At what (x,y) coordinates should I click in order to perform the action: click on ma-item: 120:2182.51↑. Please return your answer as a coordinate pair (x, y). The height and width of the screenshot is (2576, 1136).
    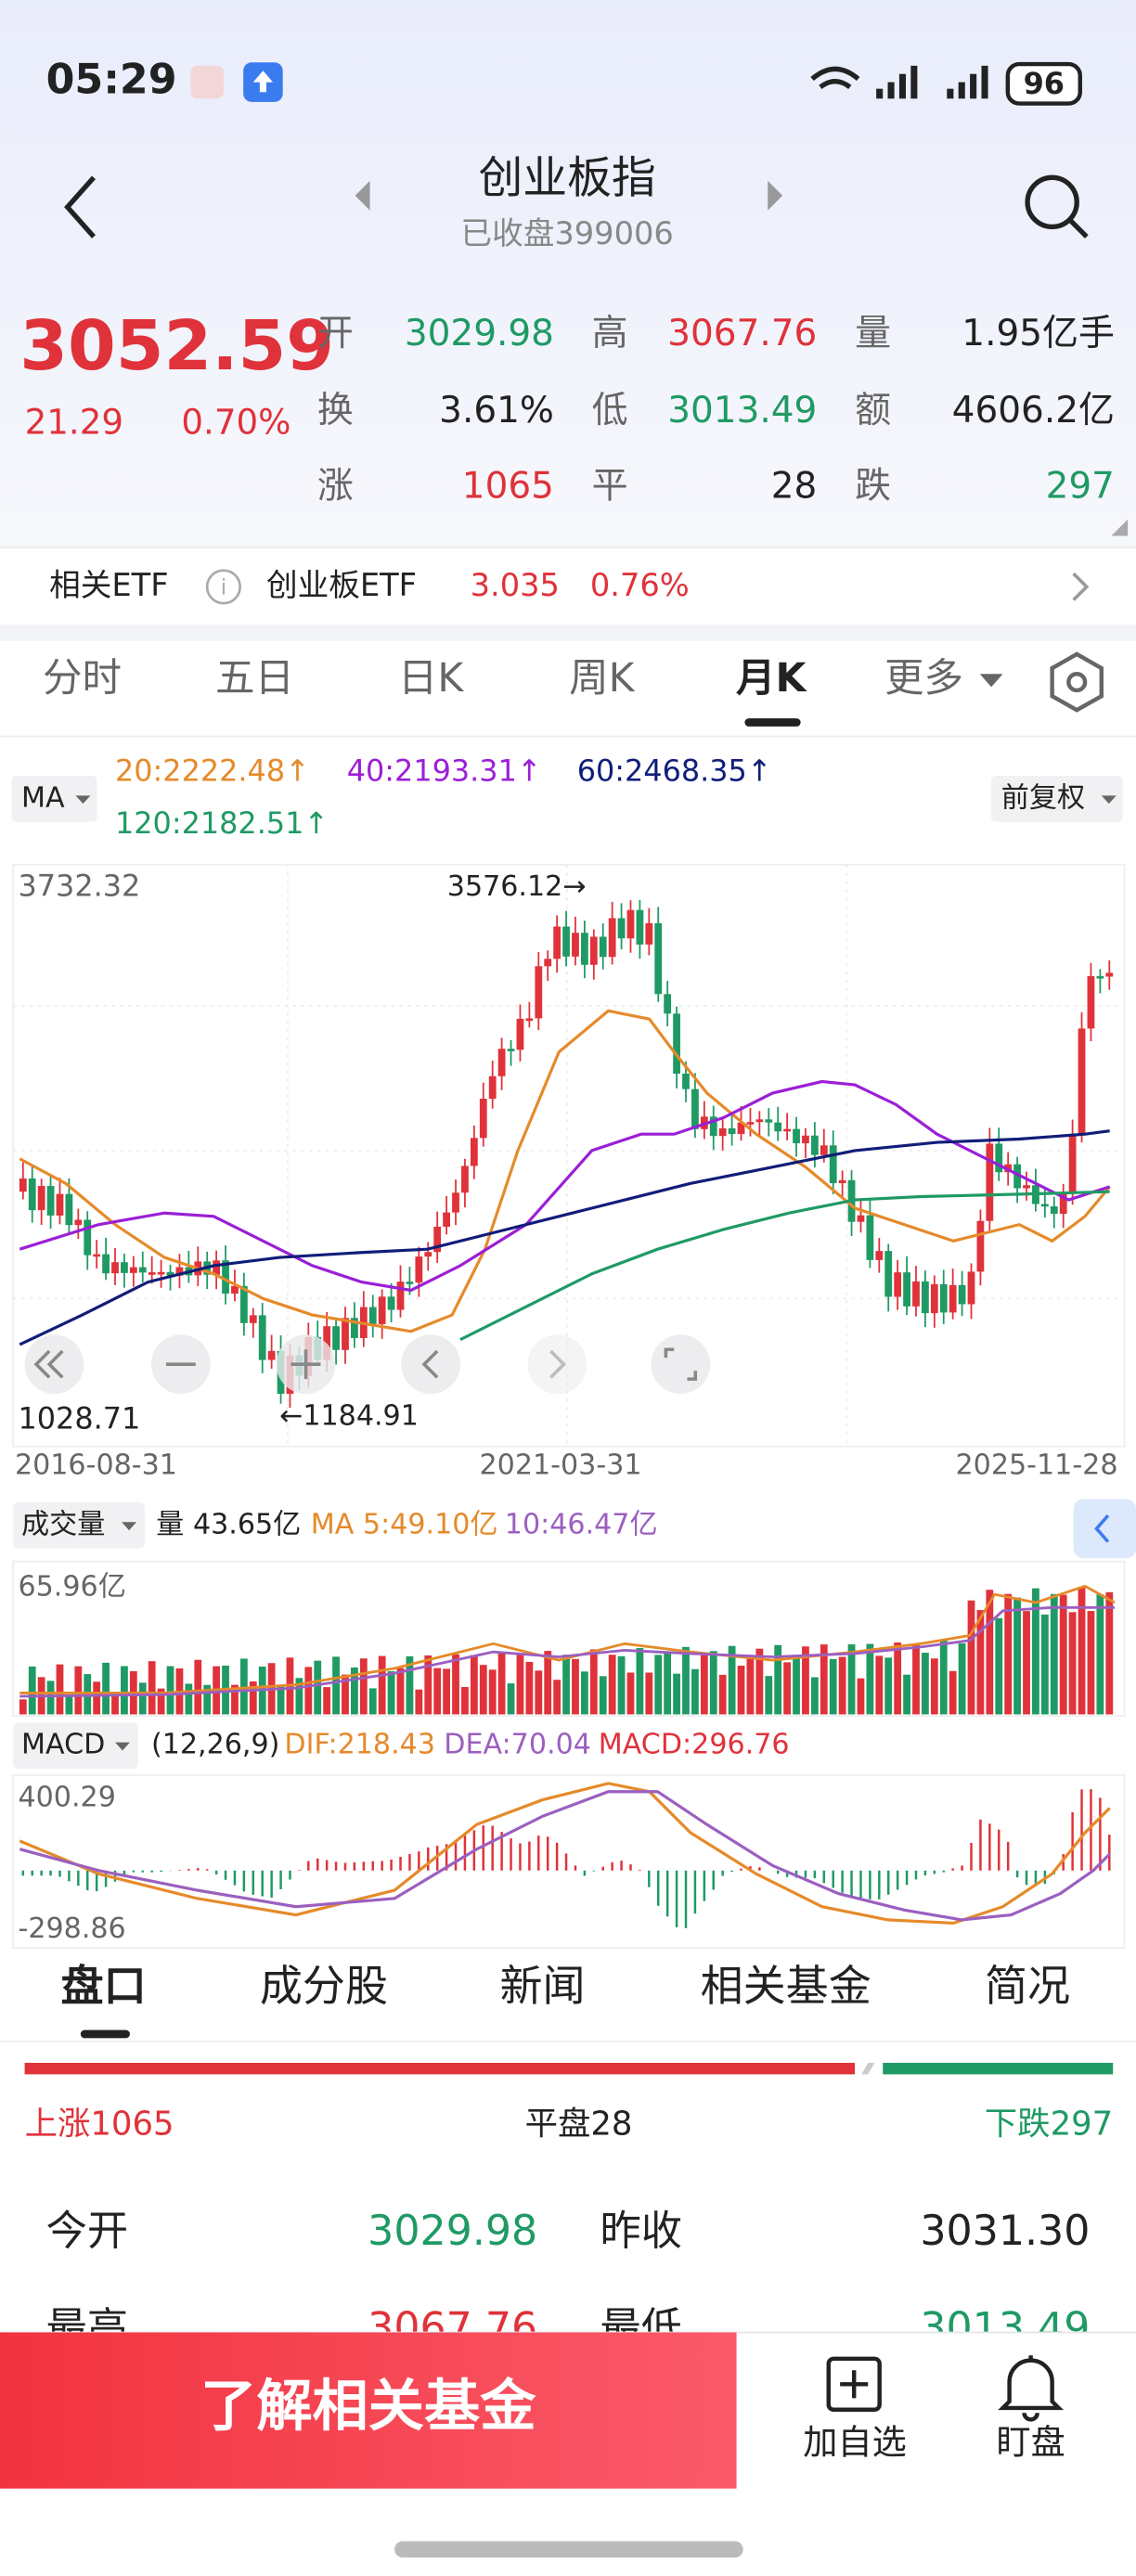
    Looking at the image, I should click on (222, 823).